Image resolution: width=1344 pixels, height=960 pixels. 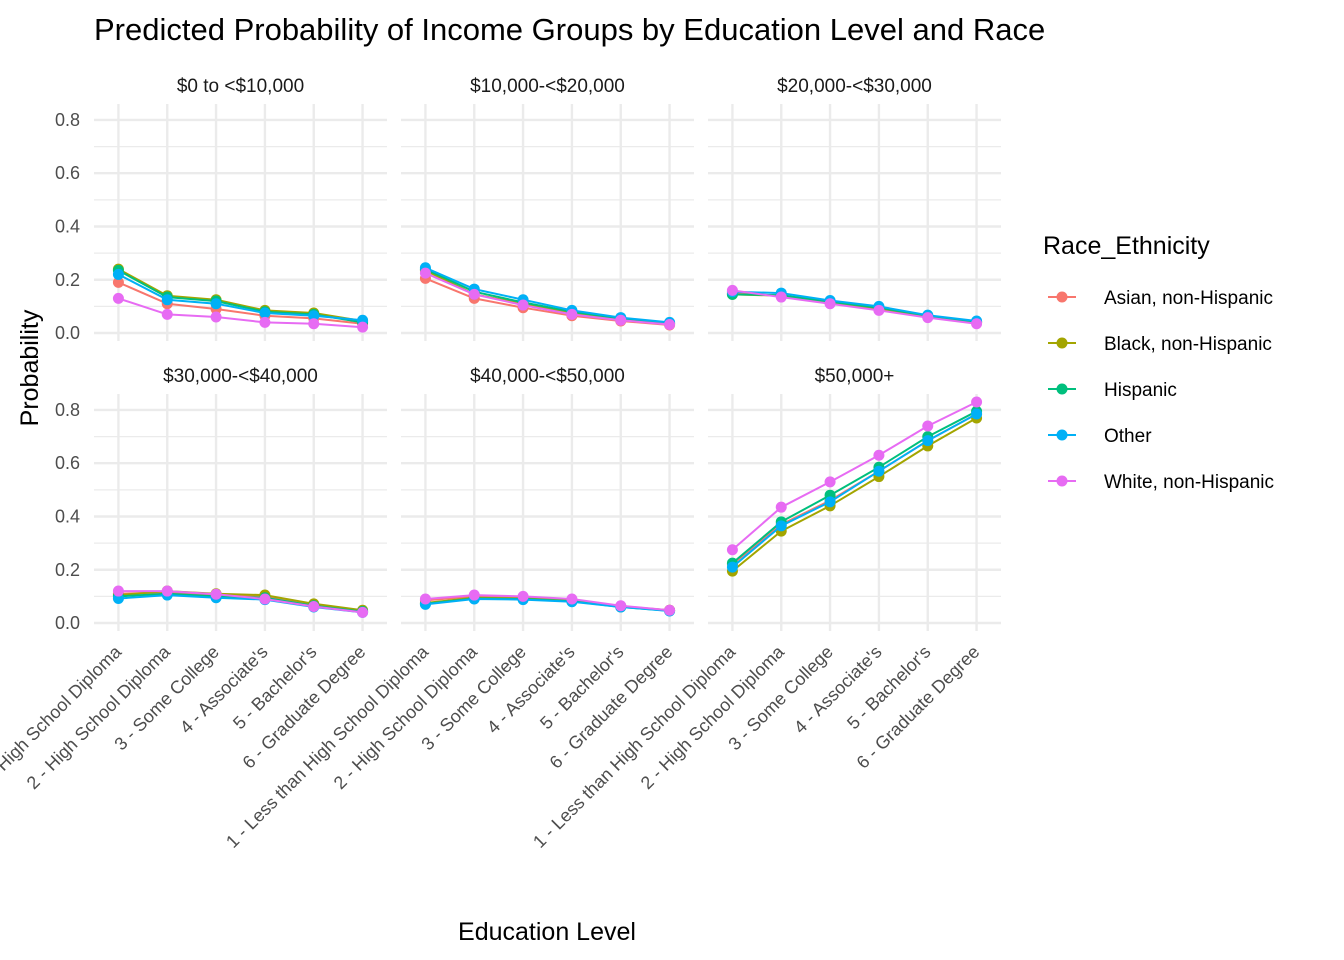 I want to click on facet-panel: $0 to <$10,000 0.0 0.2 0.4 0.6 0.8, so click(x=221, y=209).